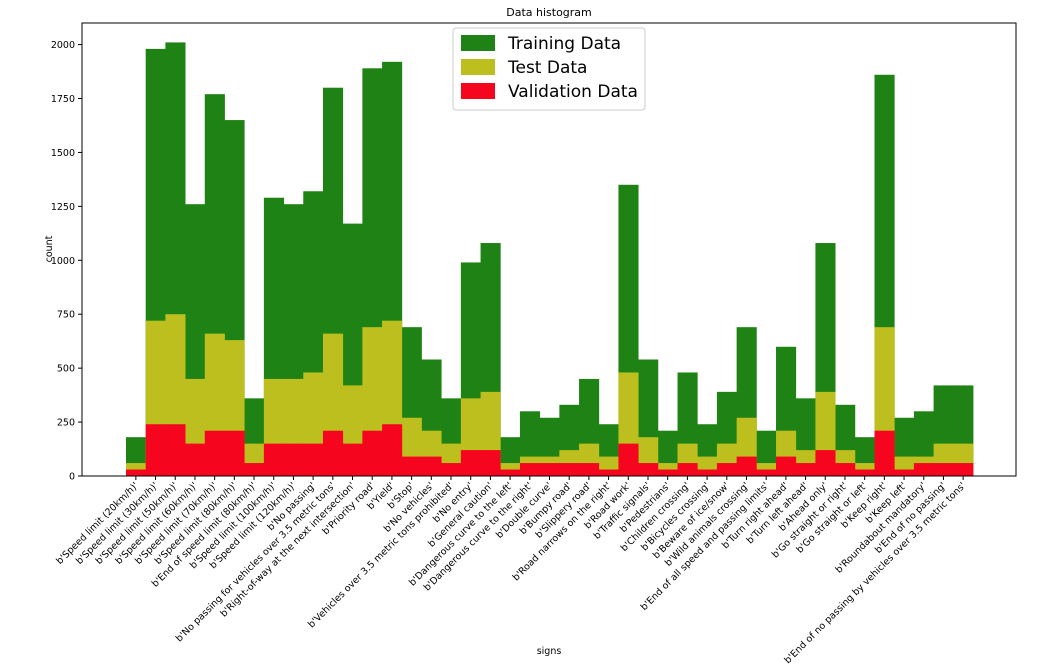 The image size is (1060, 666). I want to click on y-axis-label: count, so click(49, 248).